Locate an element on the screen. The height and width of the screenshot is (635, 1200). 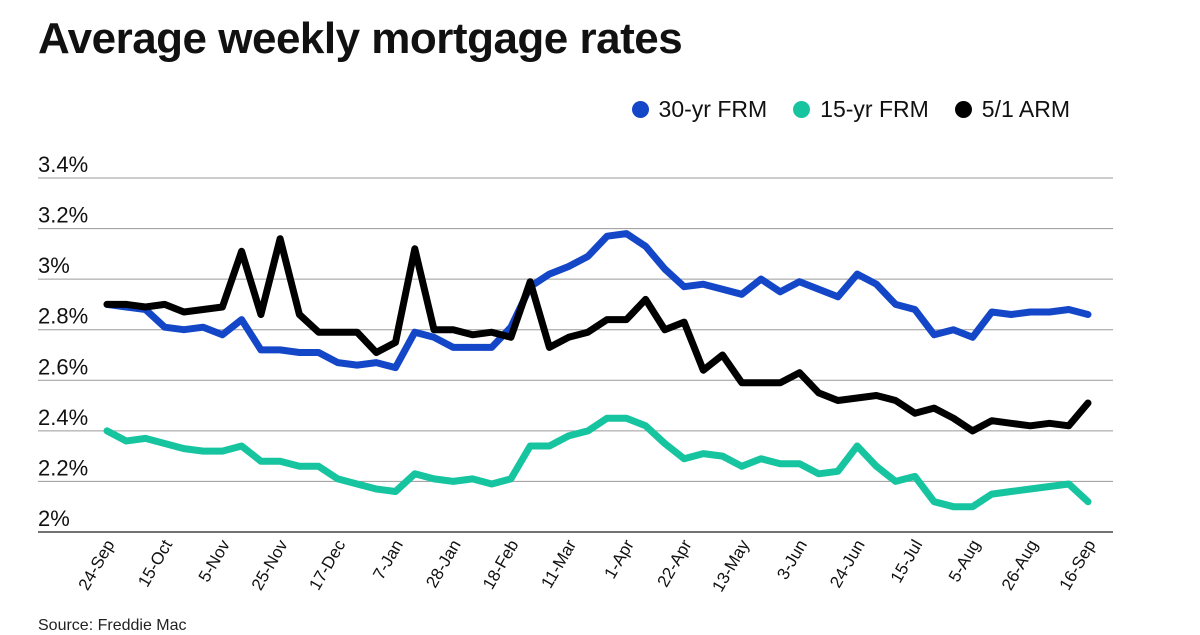
legend-marker-30yr is located at coordinates (640, 109).